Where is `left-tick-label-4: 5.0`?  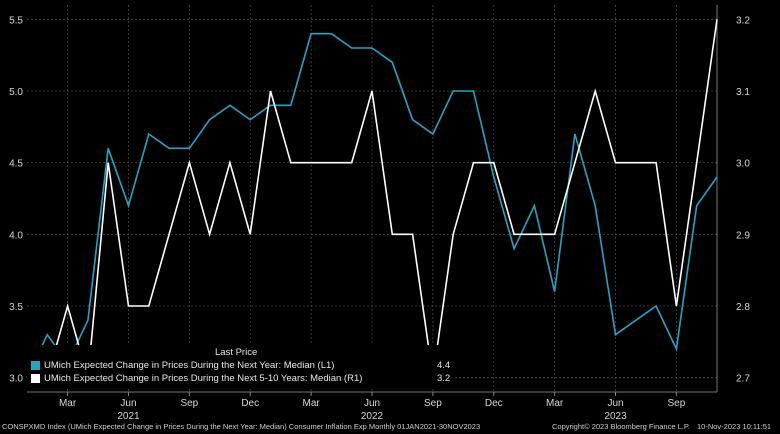 left-tick-label-4: 5.0 is located at coordinates (16, 92).